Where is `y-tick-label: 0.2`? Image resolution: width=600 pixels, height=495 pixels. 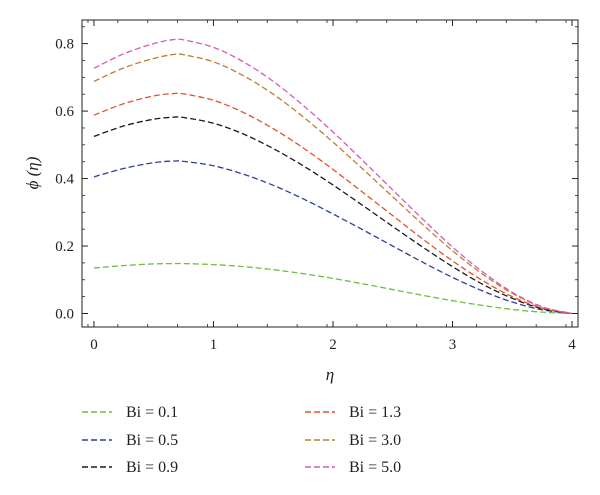 y-tick-label: 0.2 is located at coordinates (64, 247).